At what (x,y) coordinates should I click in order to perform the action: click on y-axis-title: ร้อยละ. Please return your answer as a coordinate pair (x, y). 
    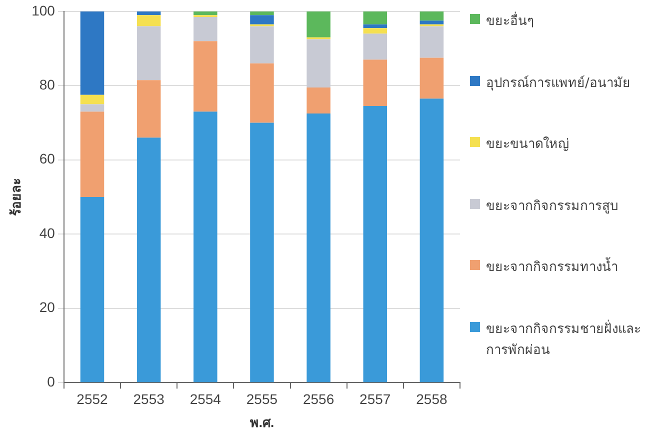
    Looking at the image, I should click on (16, 197).